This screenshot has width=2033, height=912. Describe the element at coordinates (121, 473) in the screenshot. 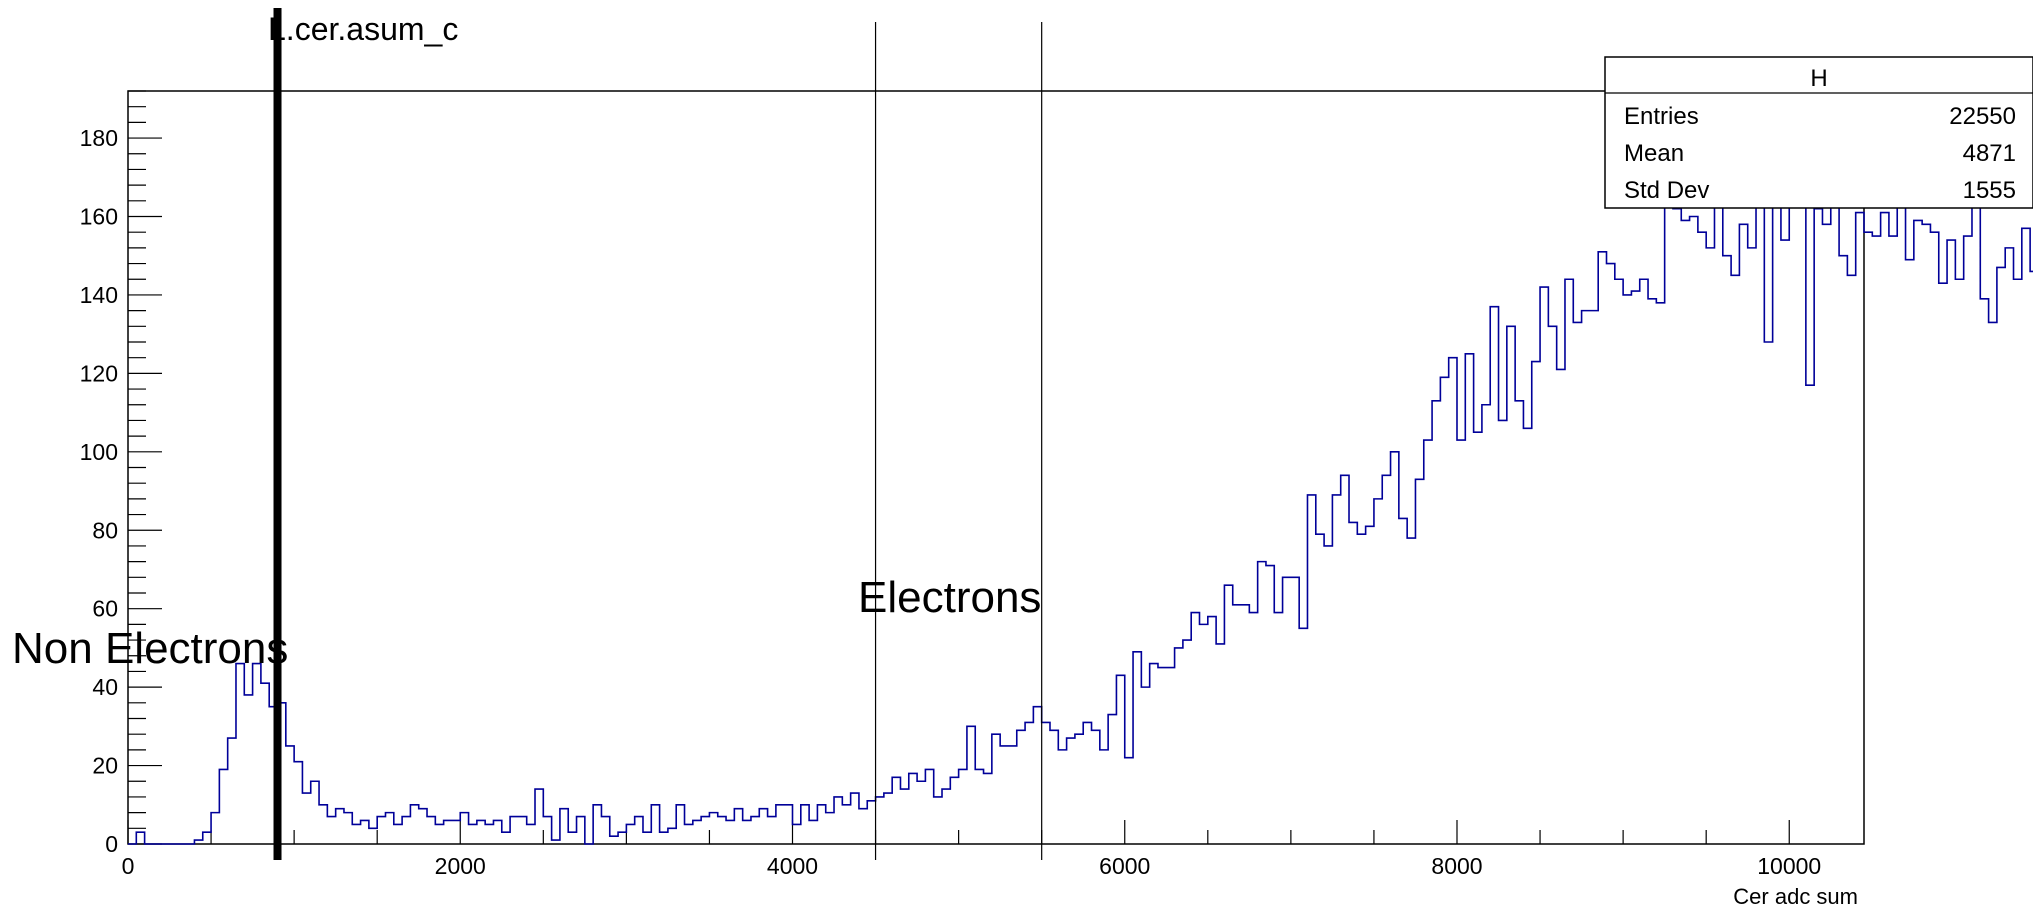

I see `y-axis: 0 20 40 60 80 100 120 140 160 180` at that location.